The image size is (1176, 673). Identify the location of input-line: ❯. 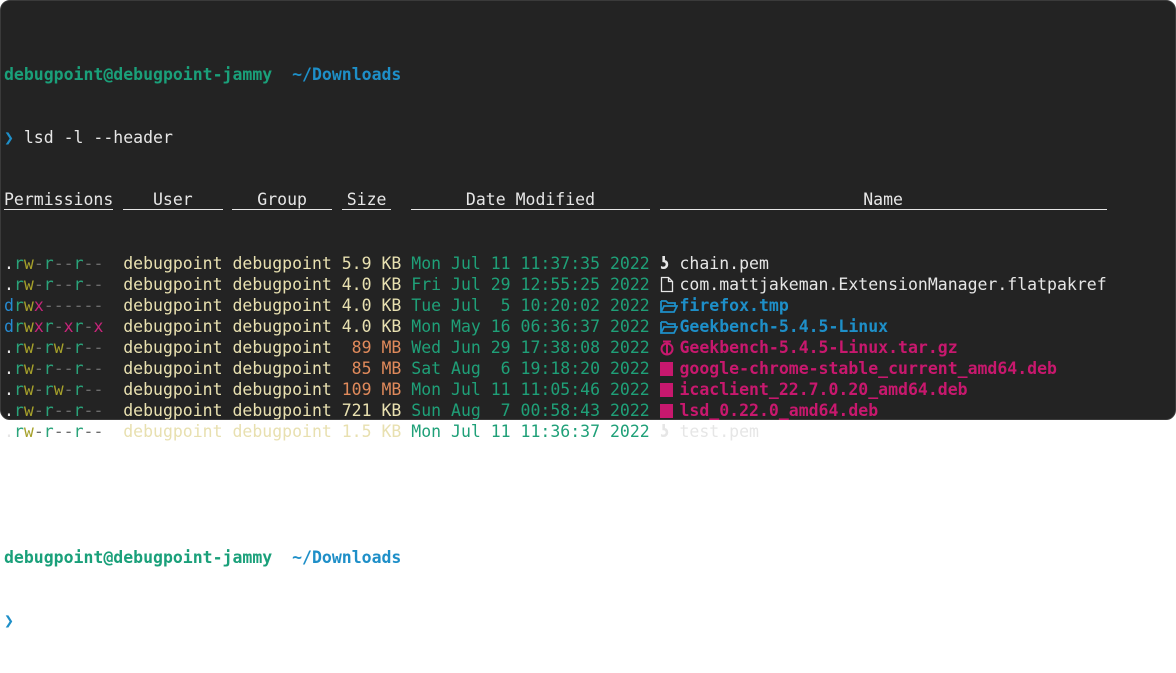
(202, 620).